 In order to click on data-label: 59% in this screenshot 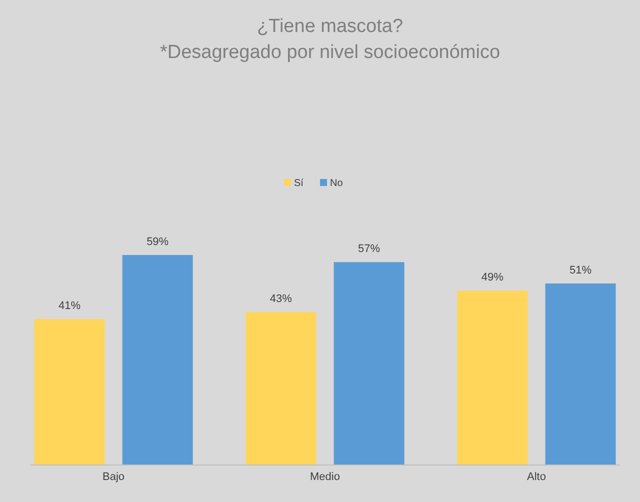, I will do `click(157, 242)`.